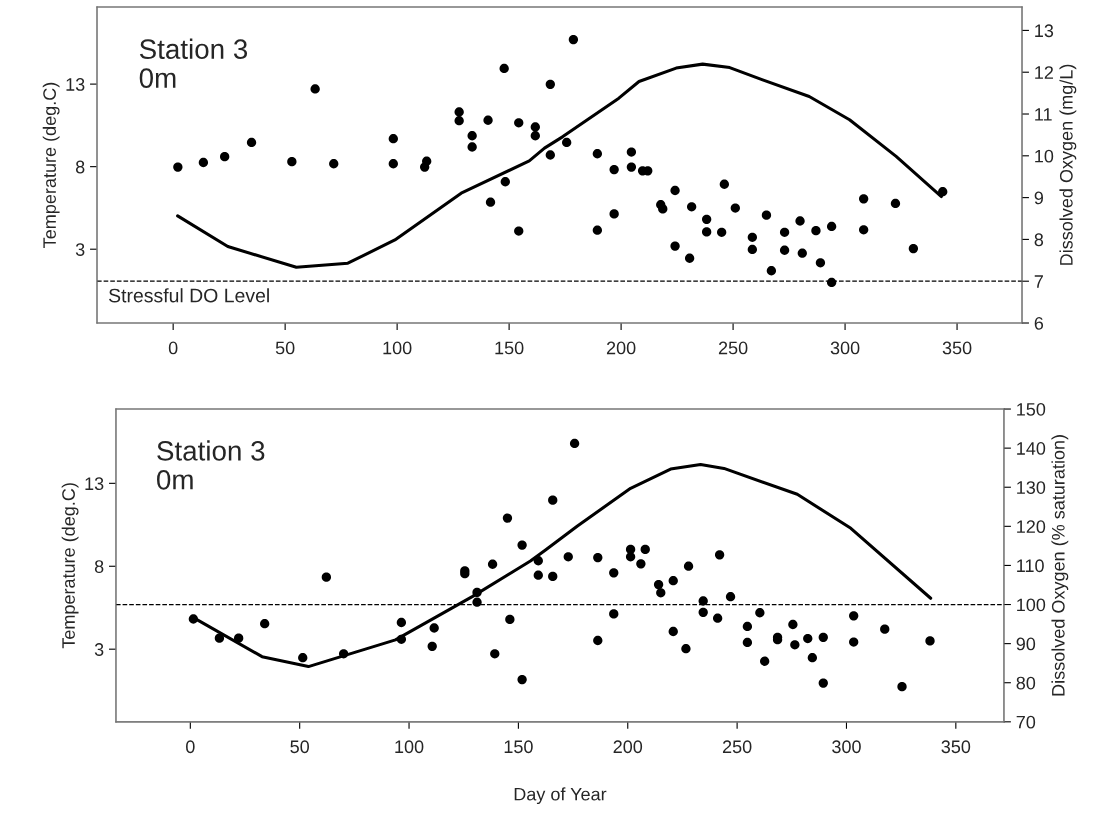 This screenshot has height=824, width=1115. Describe the element at coordinates (1026, 722) in the screenshot. I see `y2-tick-label: 70` at that location.